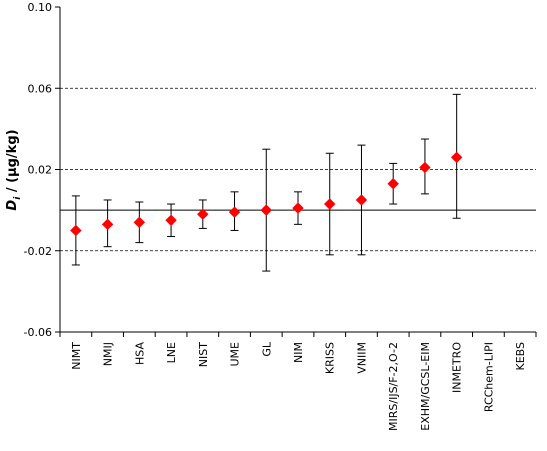  I want to click on x-tick-label: EXHM/GCSL-EIM, so click(425, 386).